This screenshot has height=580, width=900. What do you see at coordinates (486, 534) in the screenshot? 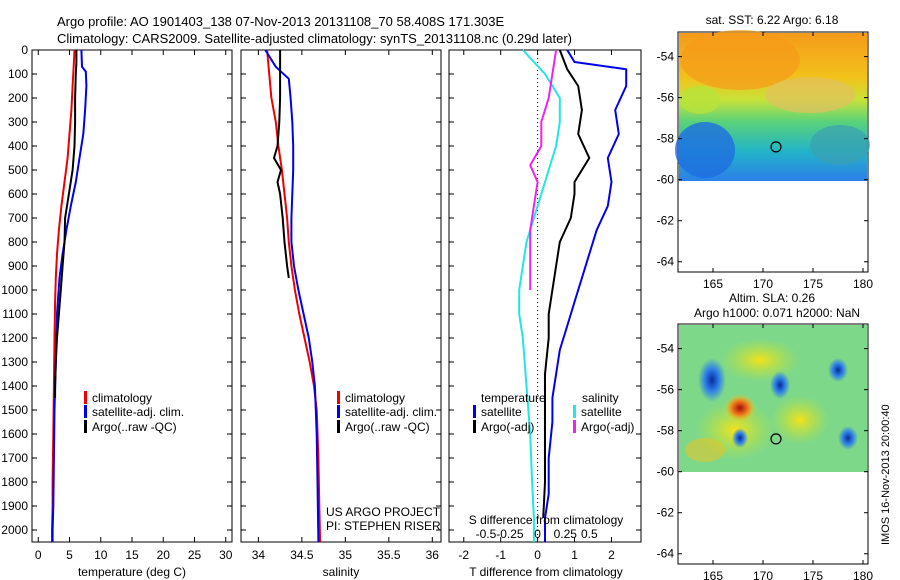
I see `s-diff-tick-label: -0.5` at bounding box center [486, 534].